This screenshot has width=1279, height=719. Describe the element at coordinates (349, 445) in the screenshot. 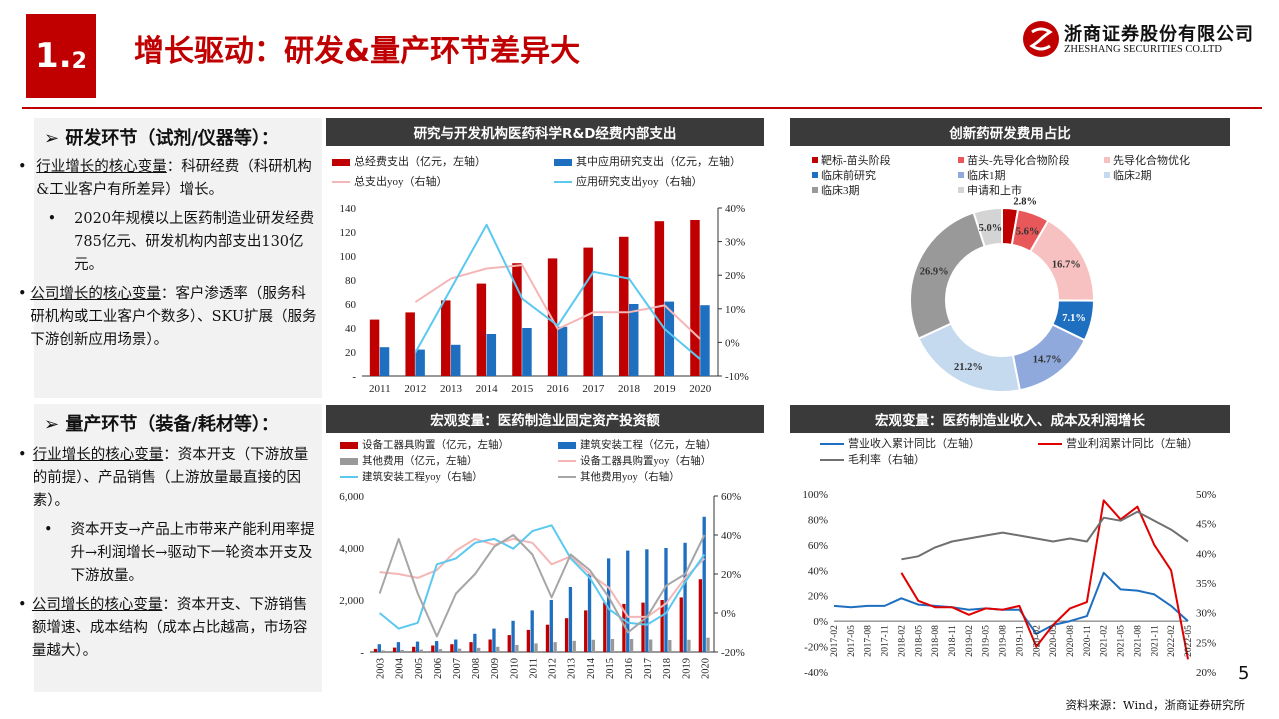

I see `fai-legend-swatch` at that location.